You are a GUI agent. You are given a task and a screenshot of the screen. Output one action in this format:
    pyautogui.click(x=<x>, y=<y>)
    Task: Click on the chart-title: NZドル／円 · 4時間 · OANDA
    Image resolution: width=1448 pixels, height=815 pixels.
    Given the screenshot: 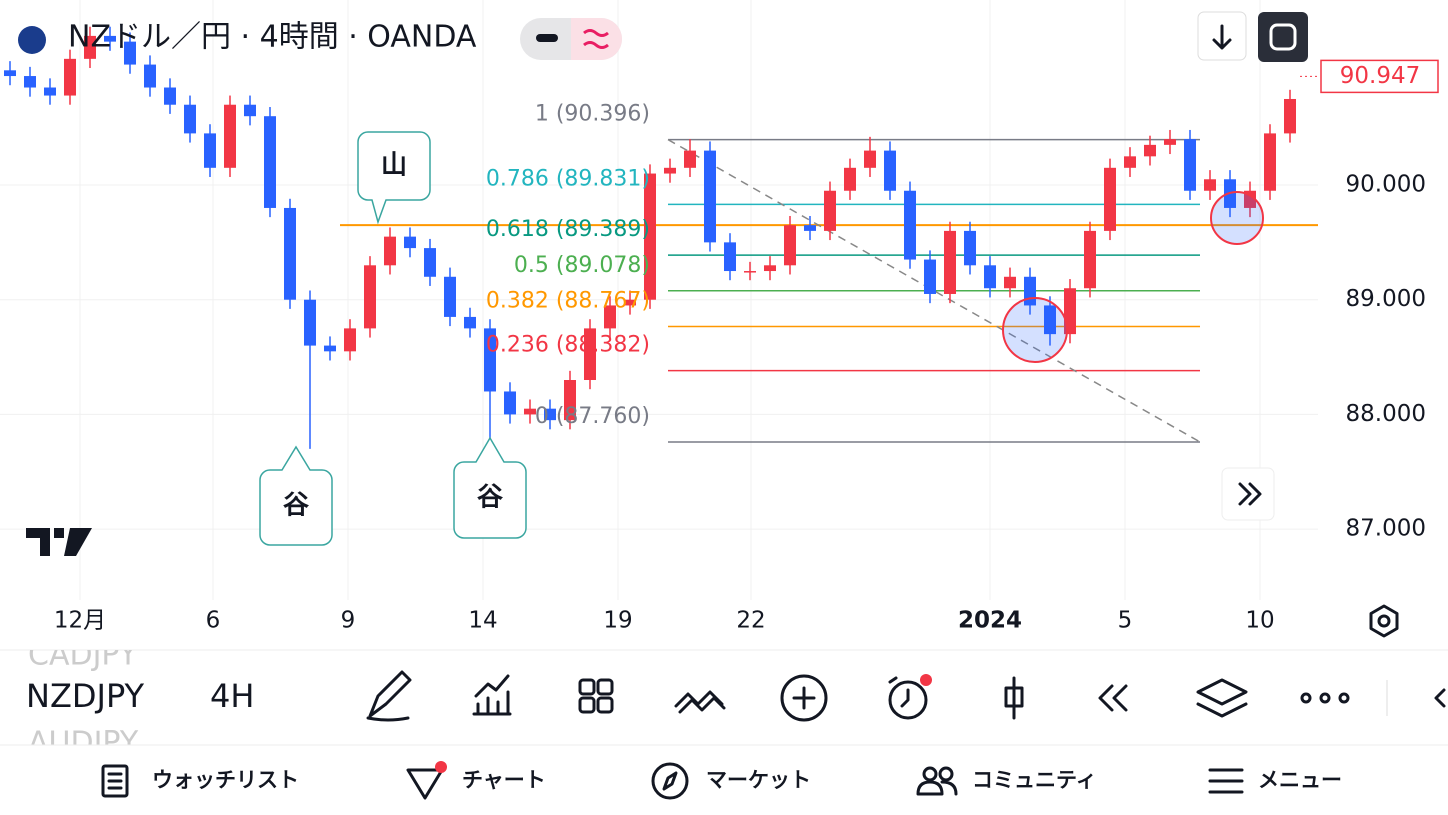 What is the action you would take?
    pyautogui.click(x=272, y=37)
    